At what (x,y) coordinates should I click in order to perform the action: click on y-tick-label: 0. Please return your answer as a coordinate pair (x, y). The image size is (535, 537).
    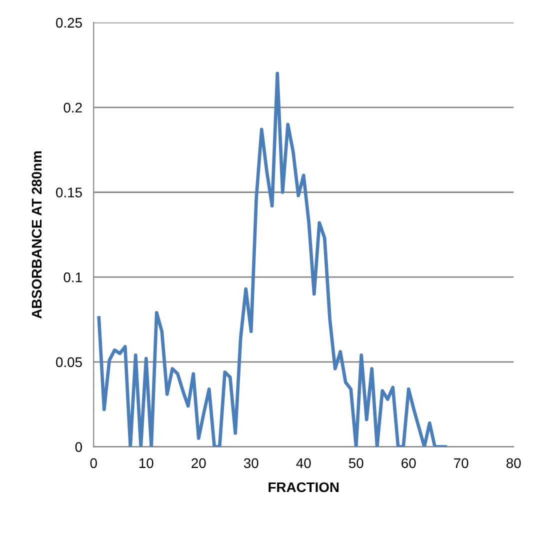
    Looking at the image, I should click on (78, 447).